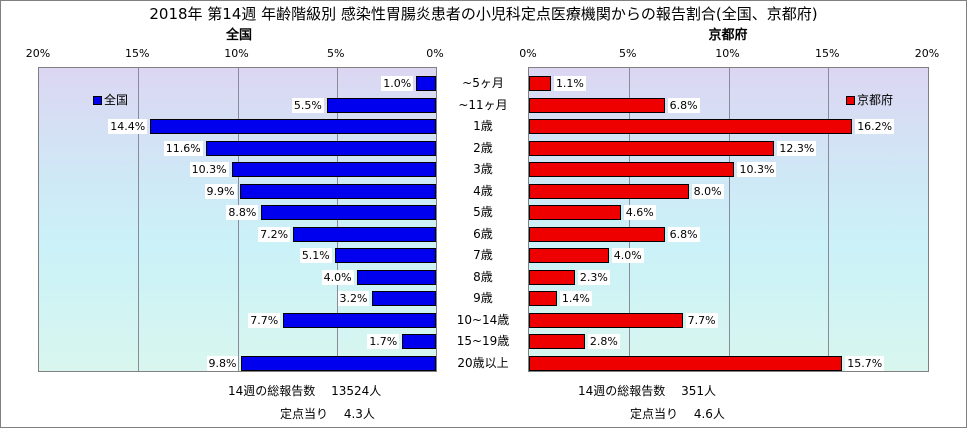 The image size is (967, 428). Describe the element at coordinates (242, 212) in the screenshot. I see `data-label: 8.8%` at that location.